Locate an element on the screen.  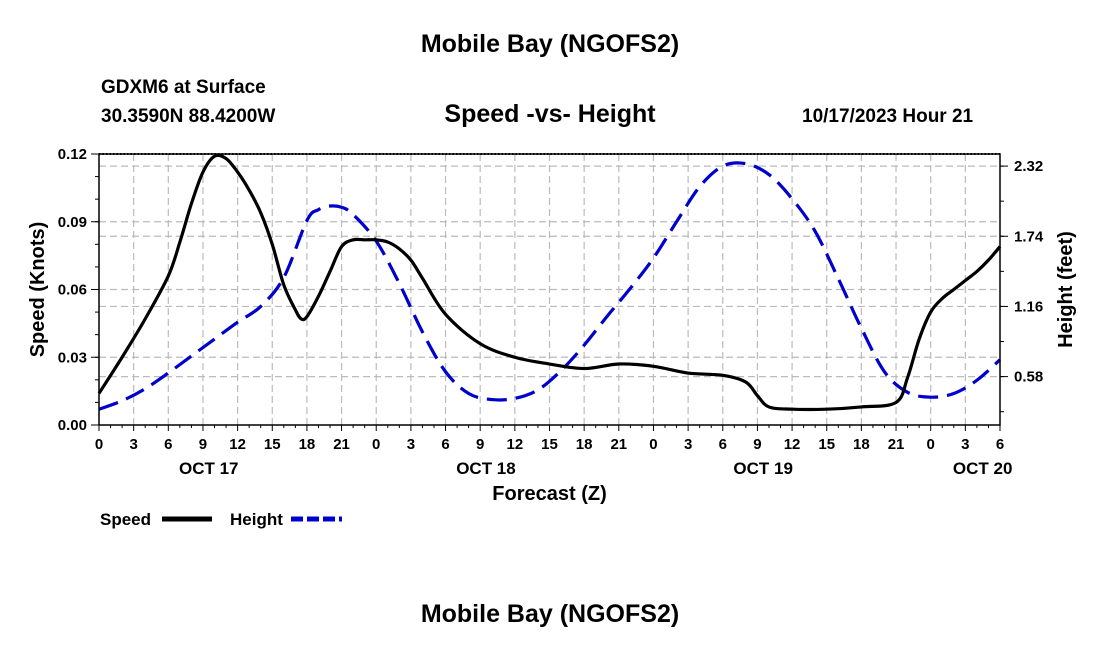
y-right-tick-label: 1.16 is located at coordinates (1028, 306).